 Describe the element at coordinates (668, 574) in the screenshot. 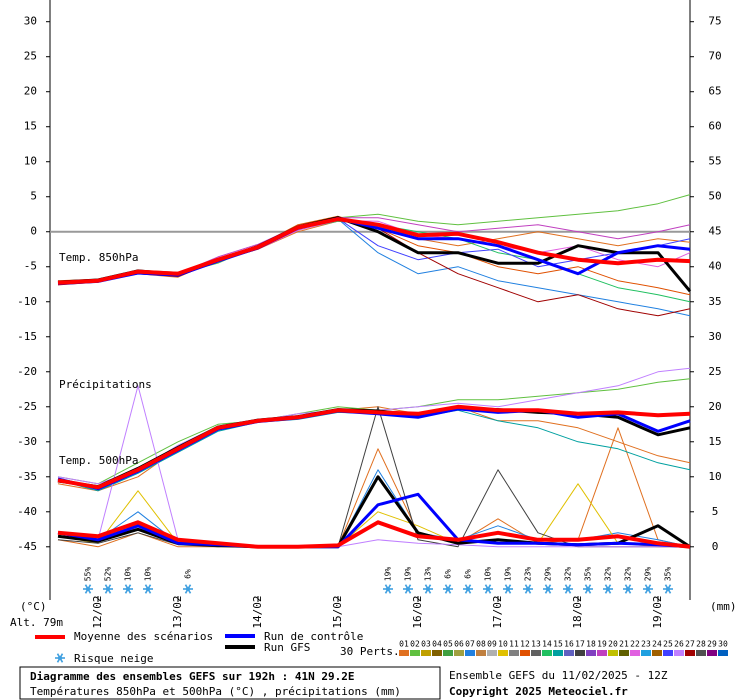

I see `snow-risk-label: 35%` at that location.